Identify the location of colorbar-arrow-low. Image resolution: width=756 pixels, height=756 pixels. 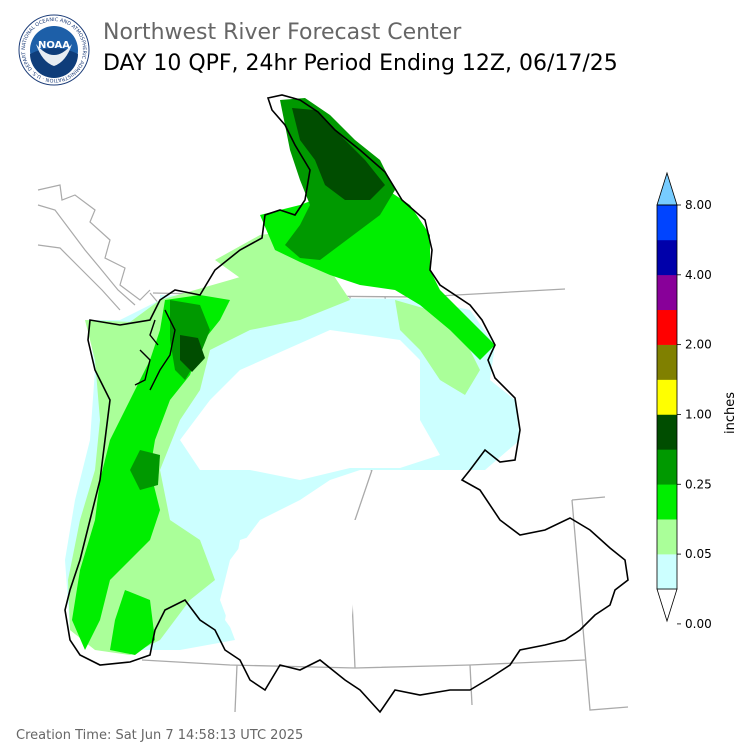
(667, 605).